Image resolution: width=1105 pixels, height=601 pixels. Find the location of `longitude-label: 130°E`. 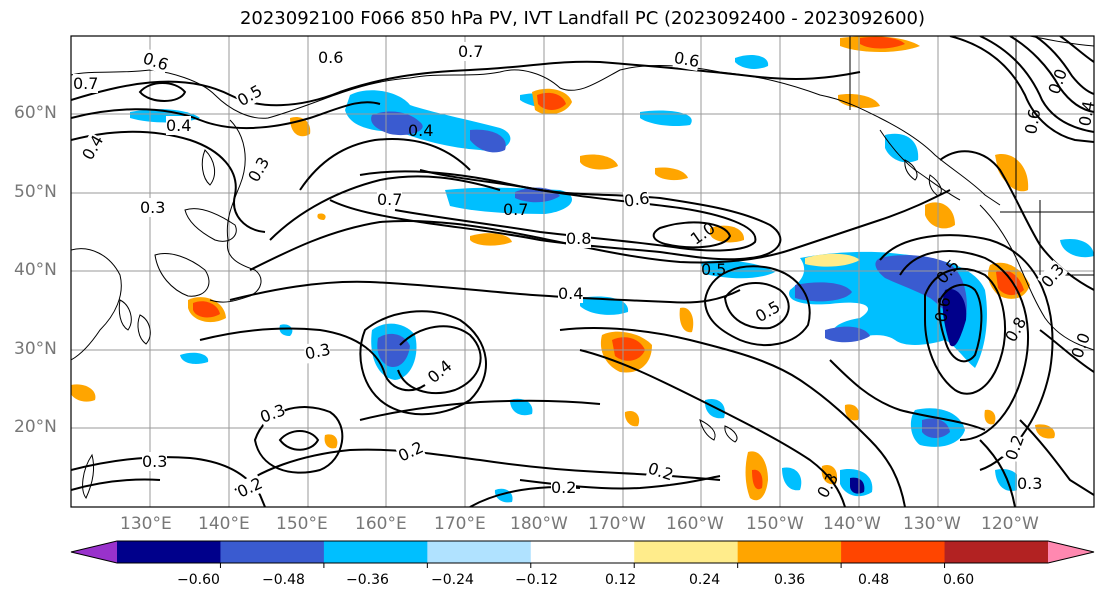

longitude-label: 130°E is located at coordinates (146, 524).